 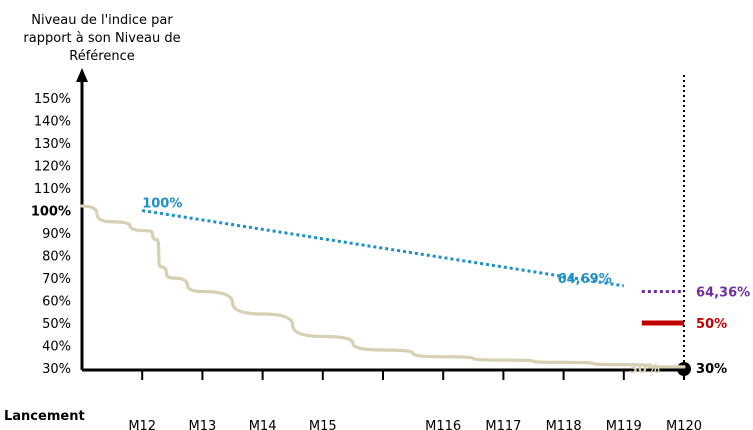 What do you see at coordinates (102, 20) in the screenshot?
I see `y-axis-title-line: Niveau de l'indice par` at bounding box center [102, 20].